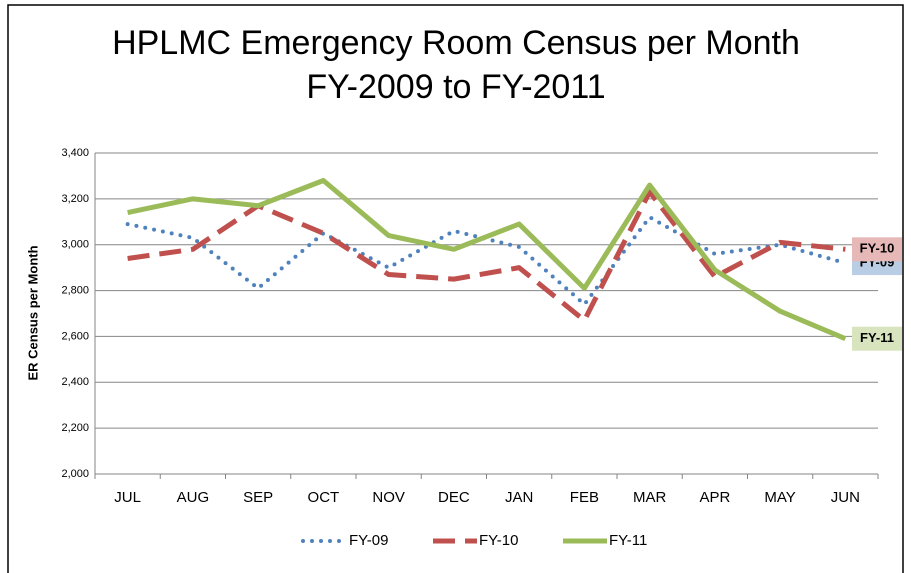 The height and width of the screenshot is (573, 911). What do you see at coordinates (584, 497) in the screenshot?
I see `x-tick-label: FEB` at bounding box center [584, 497].